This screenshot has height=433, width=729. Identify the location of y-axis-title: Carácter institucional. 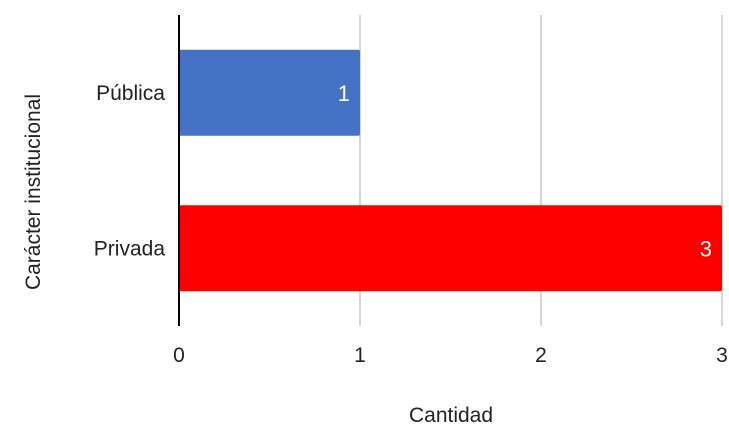
(33, 192).